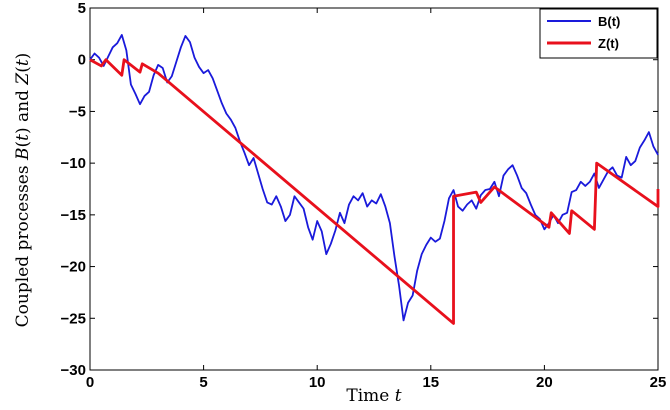 The height and width of the screenshot is (410, 670). What do you see at coordinates (90, 382) in the screenshot?
I see `x-tick-label: 0` at bounding box center [90, 382].